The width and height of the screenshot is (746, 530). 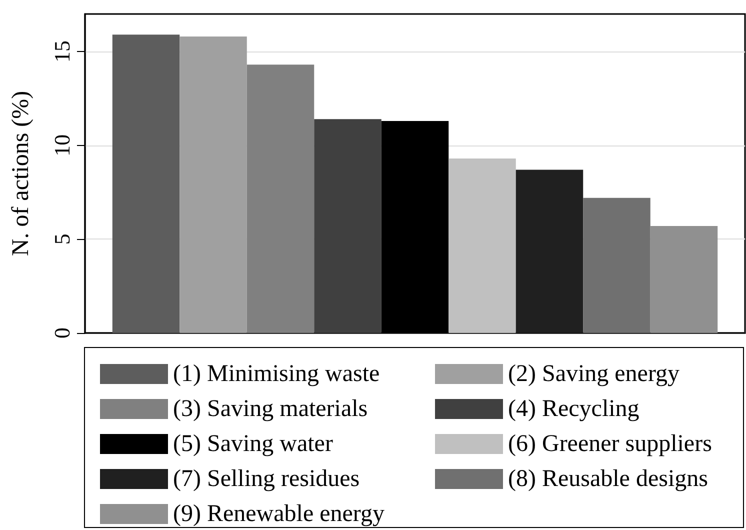 What do you see at coordinates (62, 333) in the screenshot?
I see `y-tick-label: 0` at bounding box center [62, 333].